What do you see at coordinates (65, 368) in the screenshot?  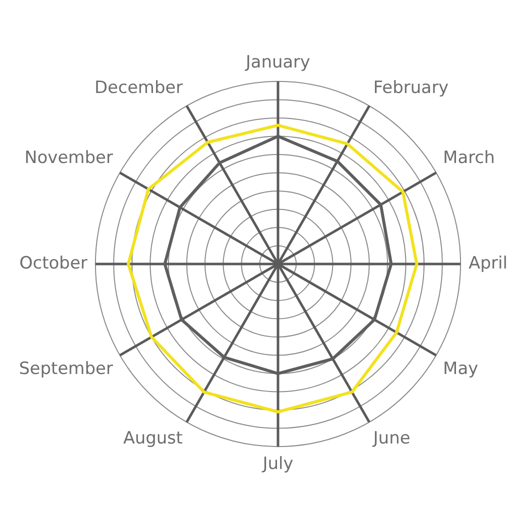 I see `spoke-label: September` at bounding box center [65, 368].